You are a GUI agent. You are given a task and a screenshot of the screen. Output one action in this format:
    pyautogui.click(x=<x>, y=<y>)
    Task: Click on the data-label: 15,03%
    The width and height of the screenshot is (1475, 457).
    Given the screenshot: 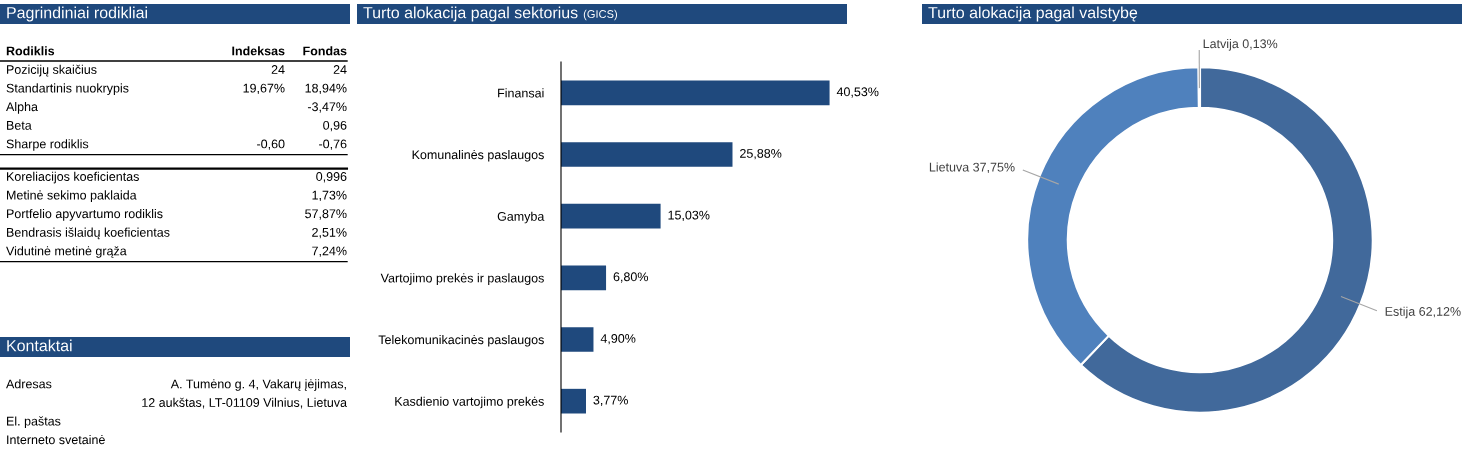 What is the action you would take?
    pyautogui.click(x=689, y=215)
    